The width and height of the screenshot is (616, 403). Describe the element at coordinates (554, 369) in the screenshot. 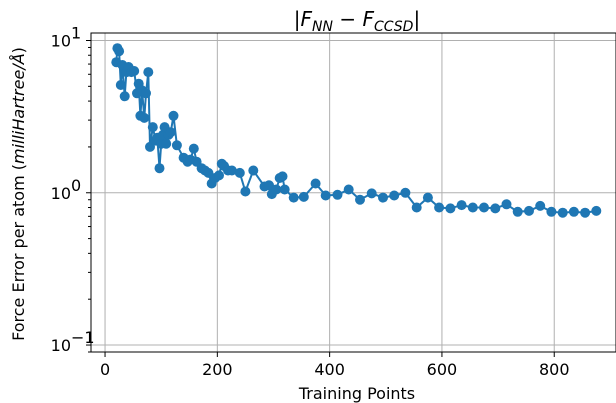

I see `x-tick-label: 800` at that location.